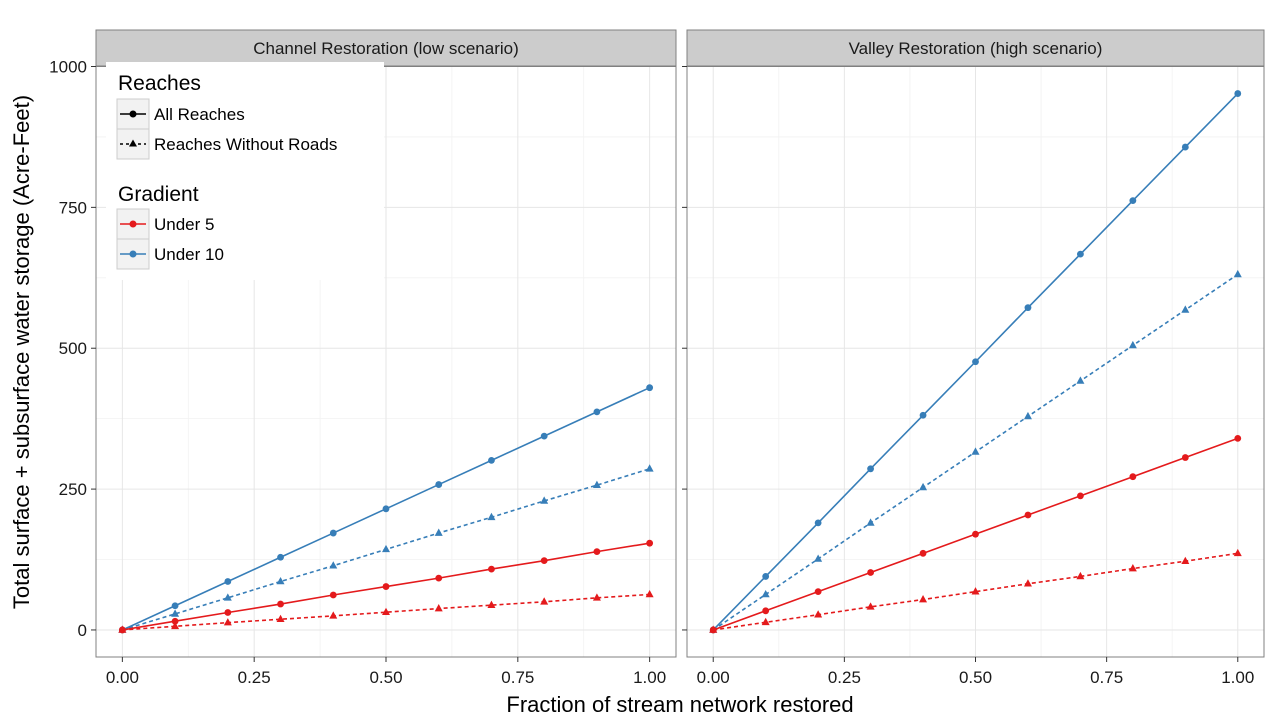 This screenshot has height=724, width=1269. Describe the element at coordinates (159, 83) in the screenshot. I see `legend-reaches-title: Reaches` at that location.